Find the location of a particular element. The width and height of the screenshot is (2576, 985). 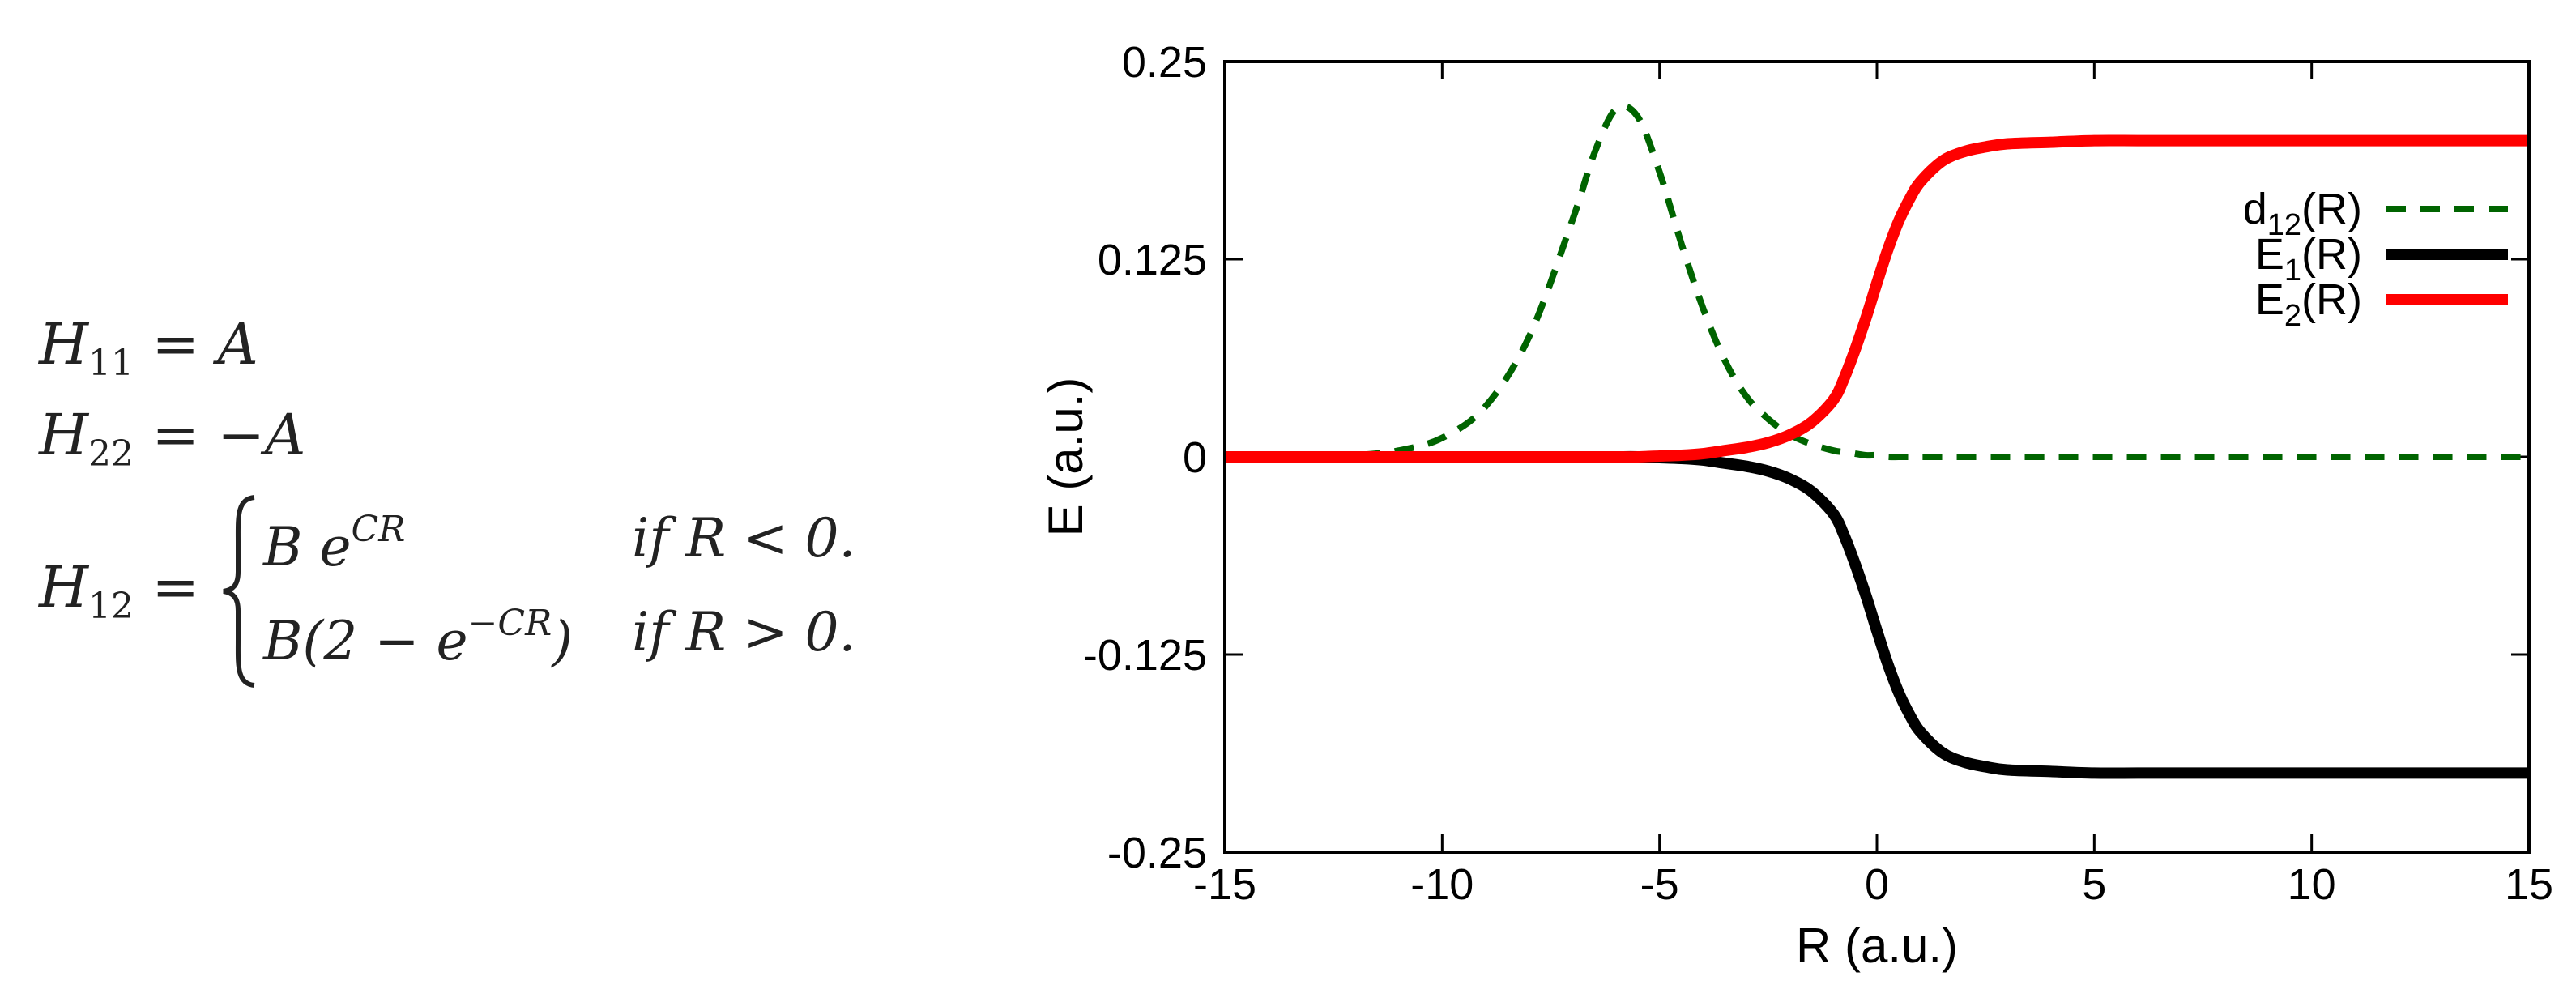

h11-symbol: H is located at coordinates (64, 344).